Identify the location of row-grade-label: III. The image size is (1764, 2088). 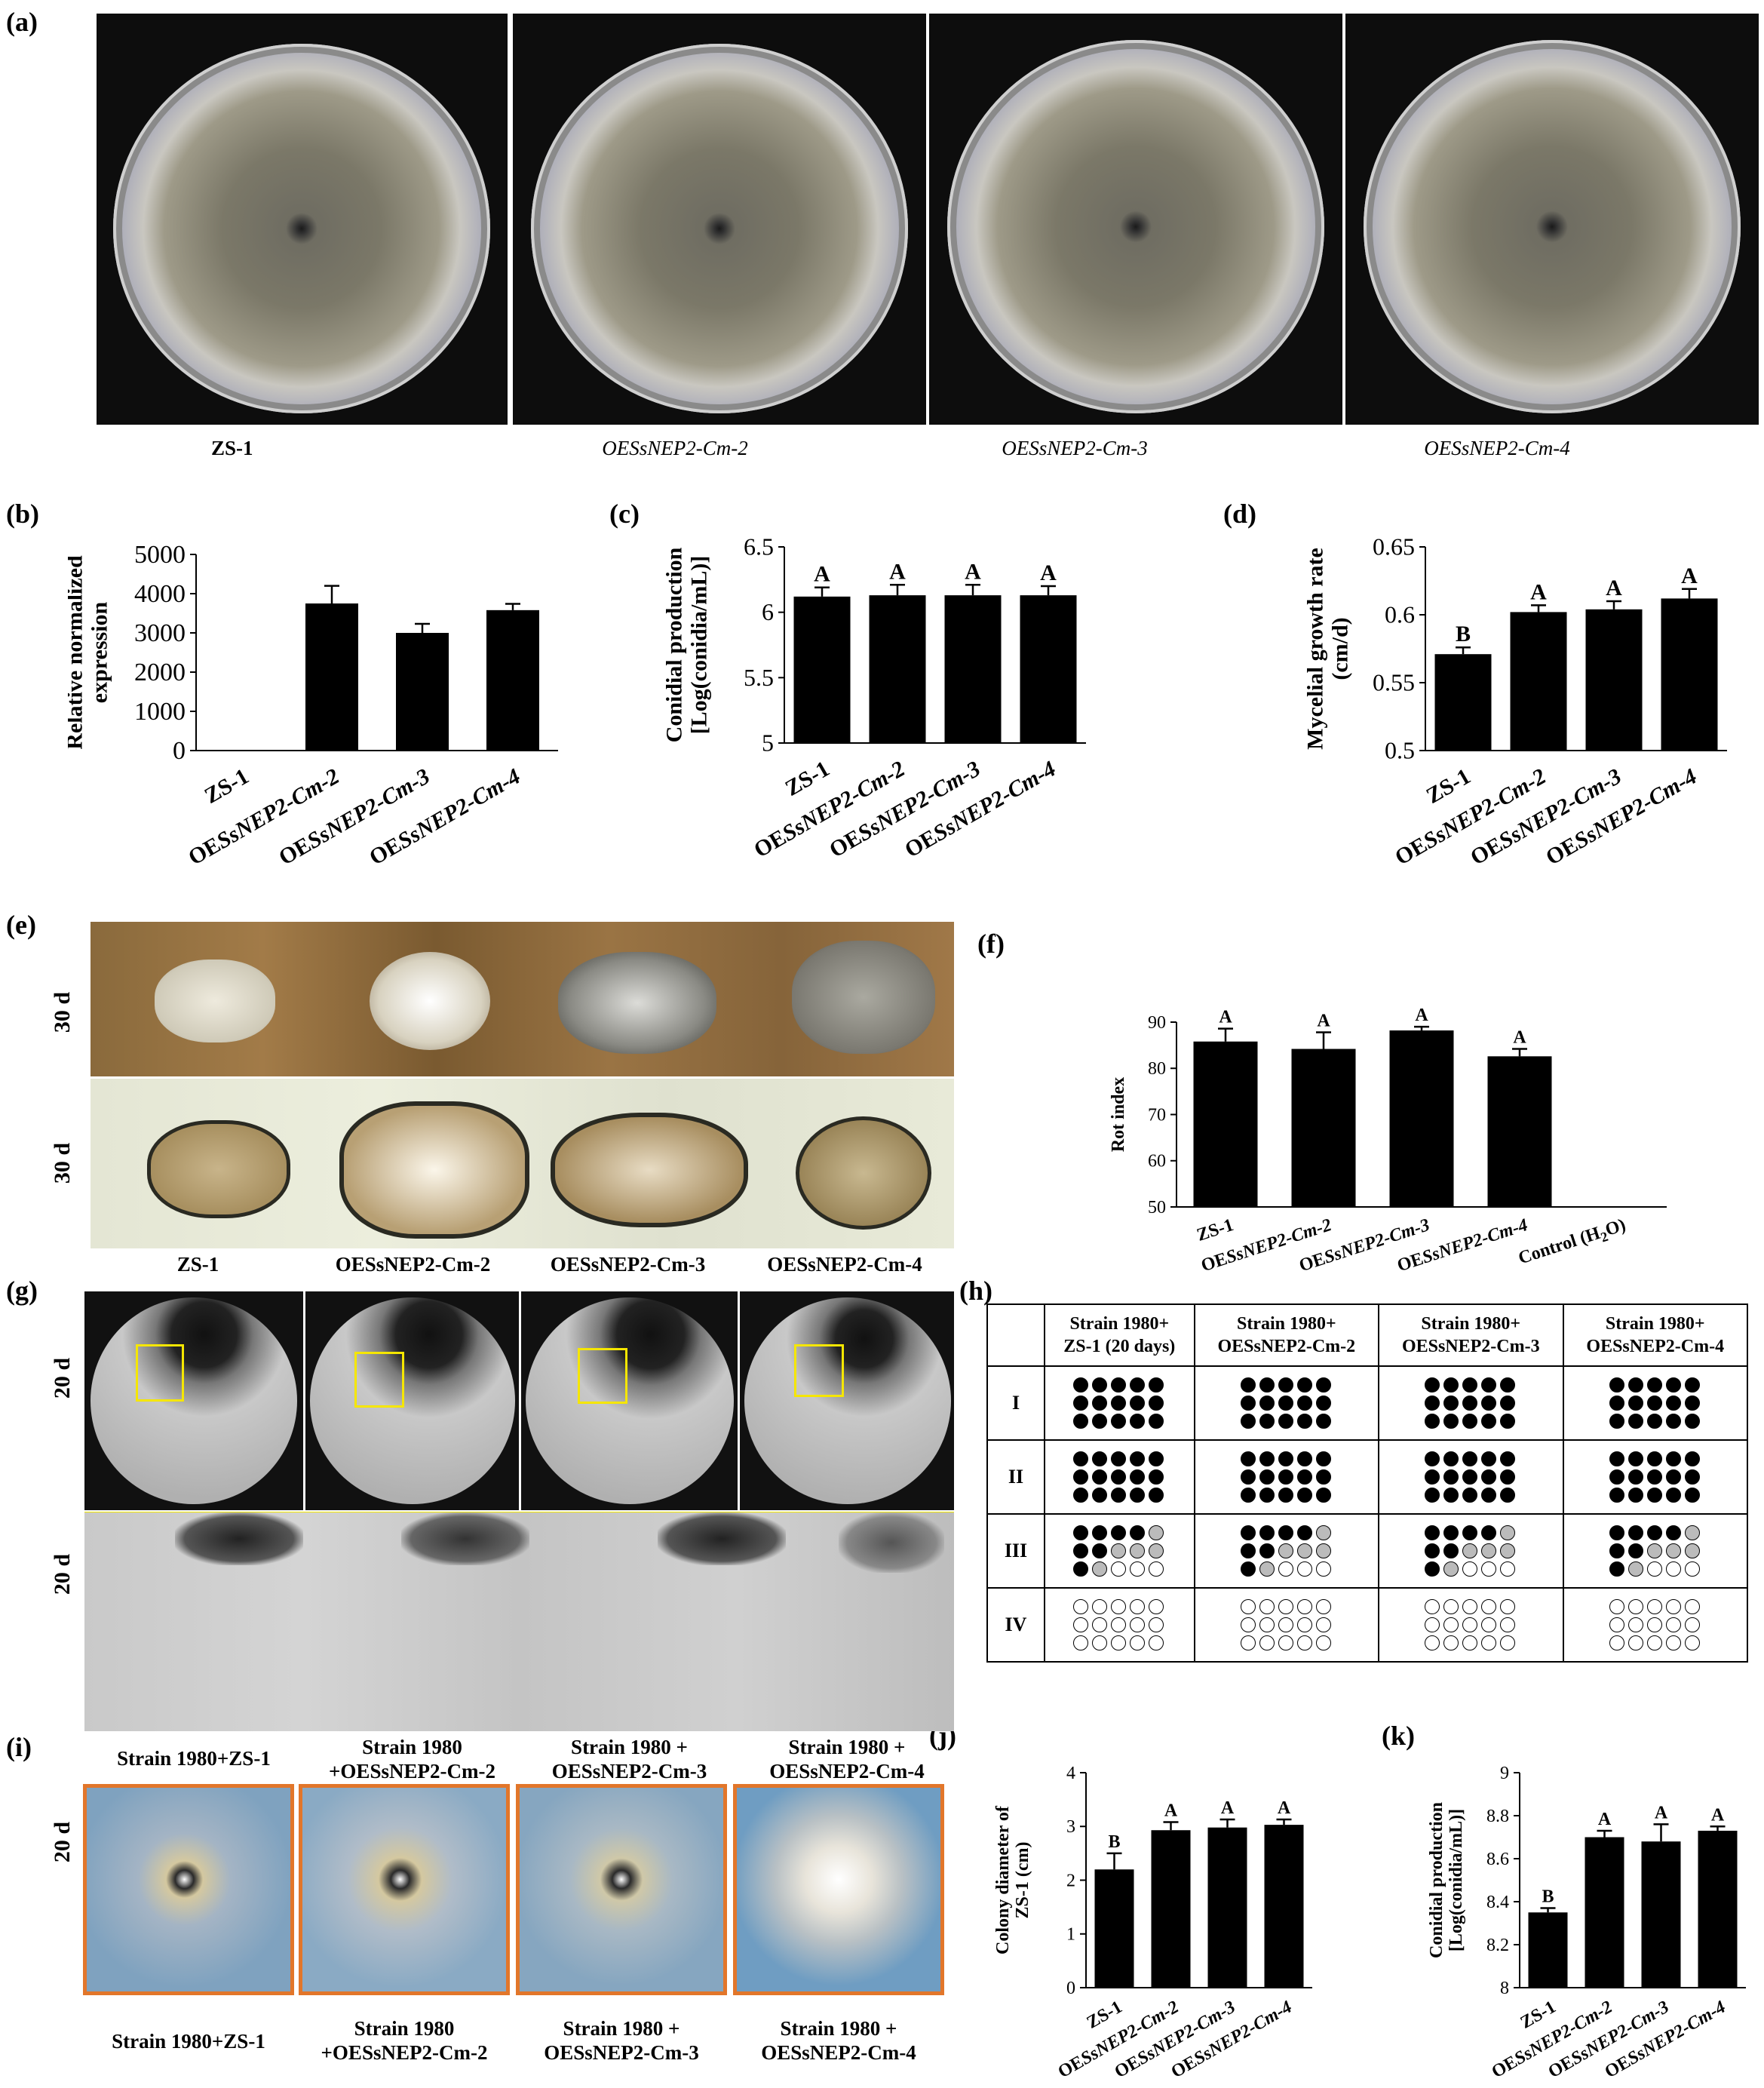
(1016, 1551).